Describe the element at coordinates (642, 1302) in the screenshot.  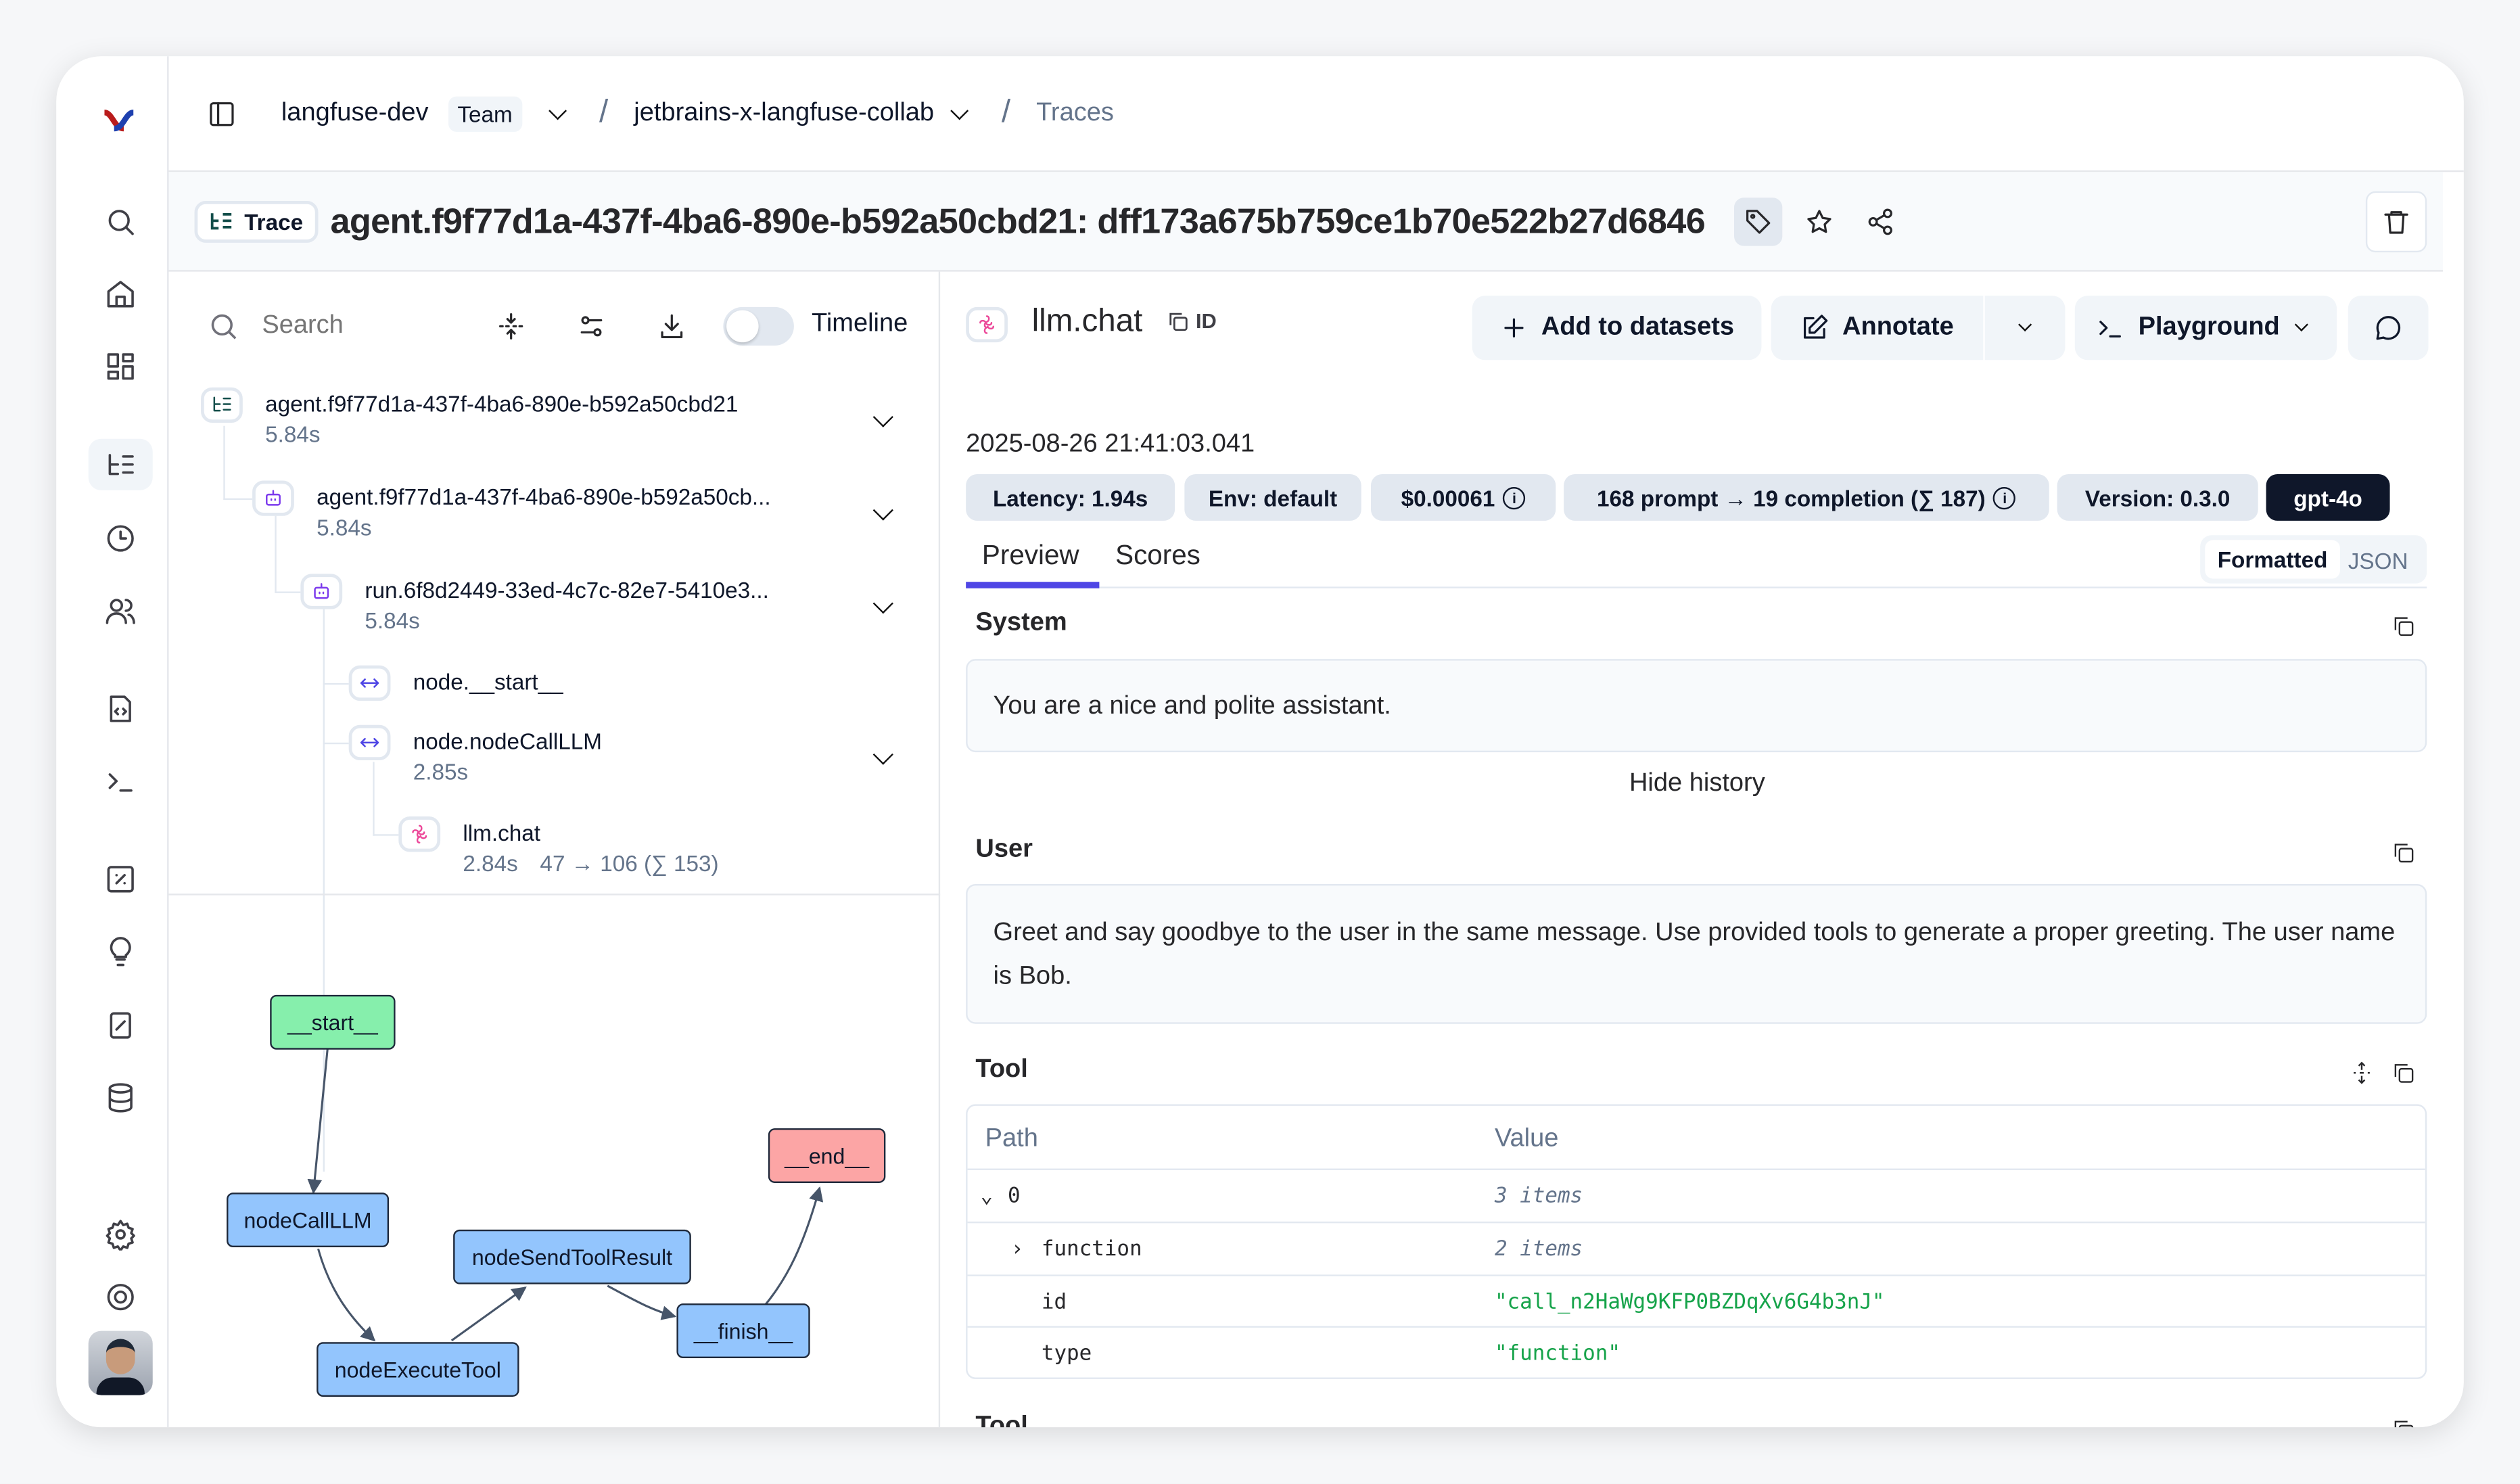
I see `edge-sendtoolresult-finish` at that location.